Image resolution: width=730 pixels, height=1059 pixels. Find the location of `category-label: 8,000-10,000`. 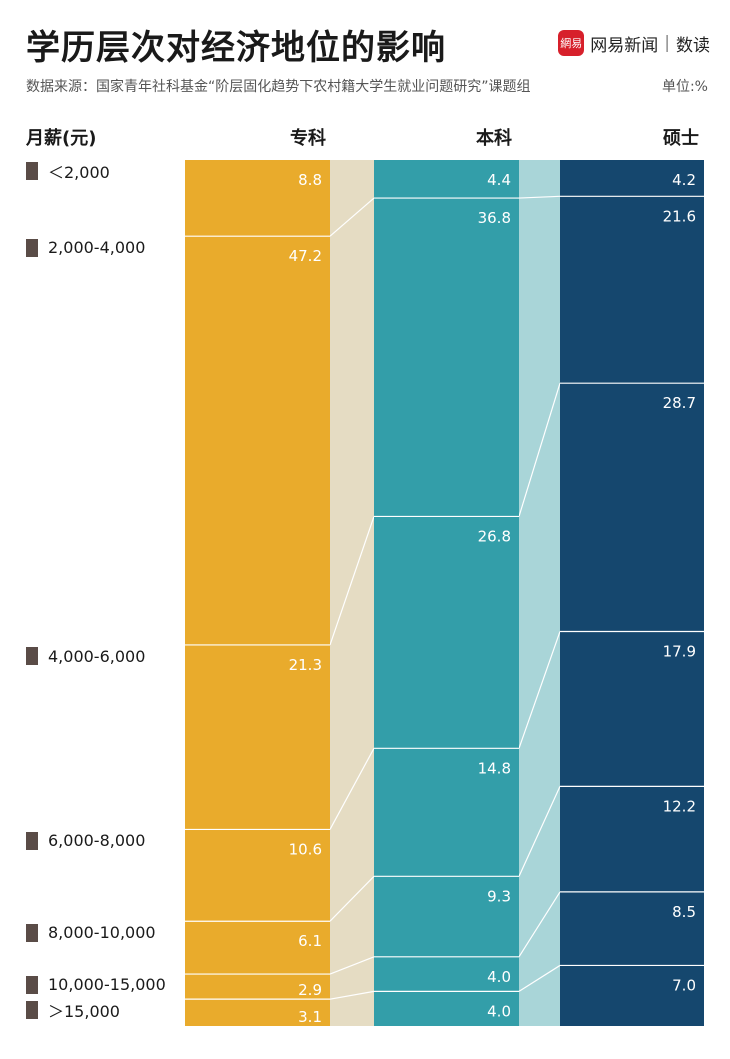

category-label: 8,000-10,000 is located at coordinates (91, 932).